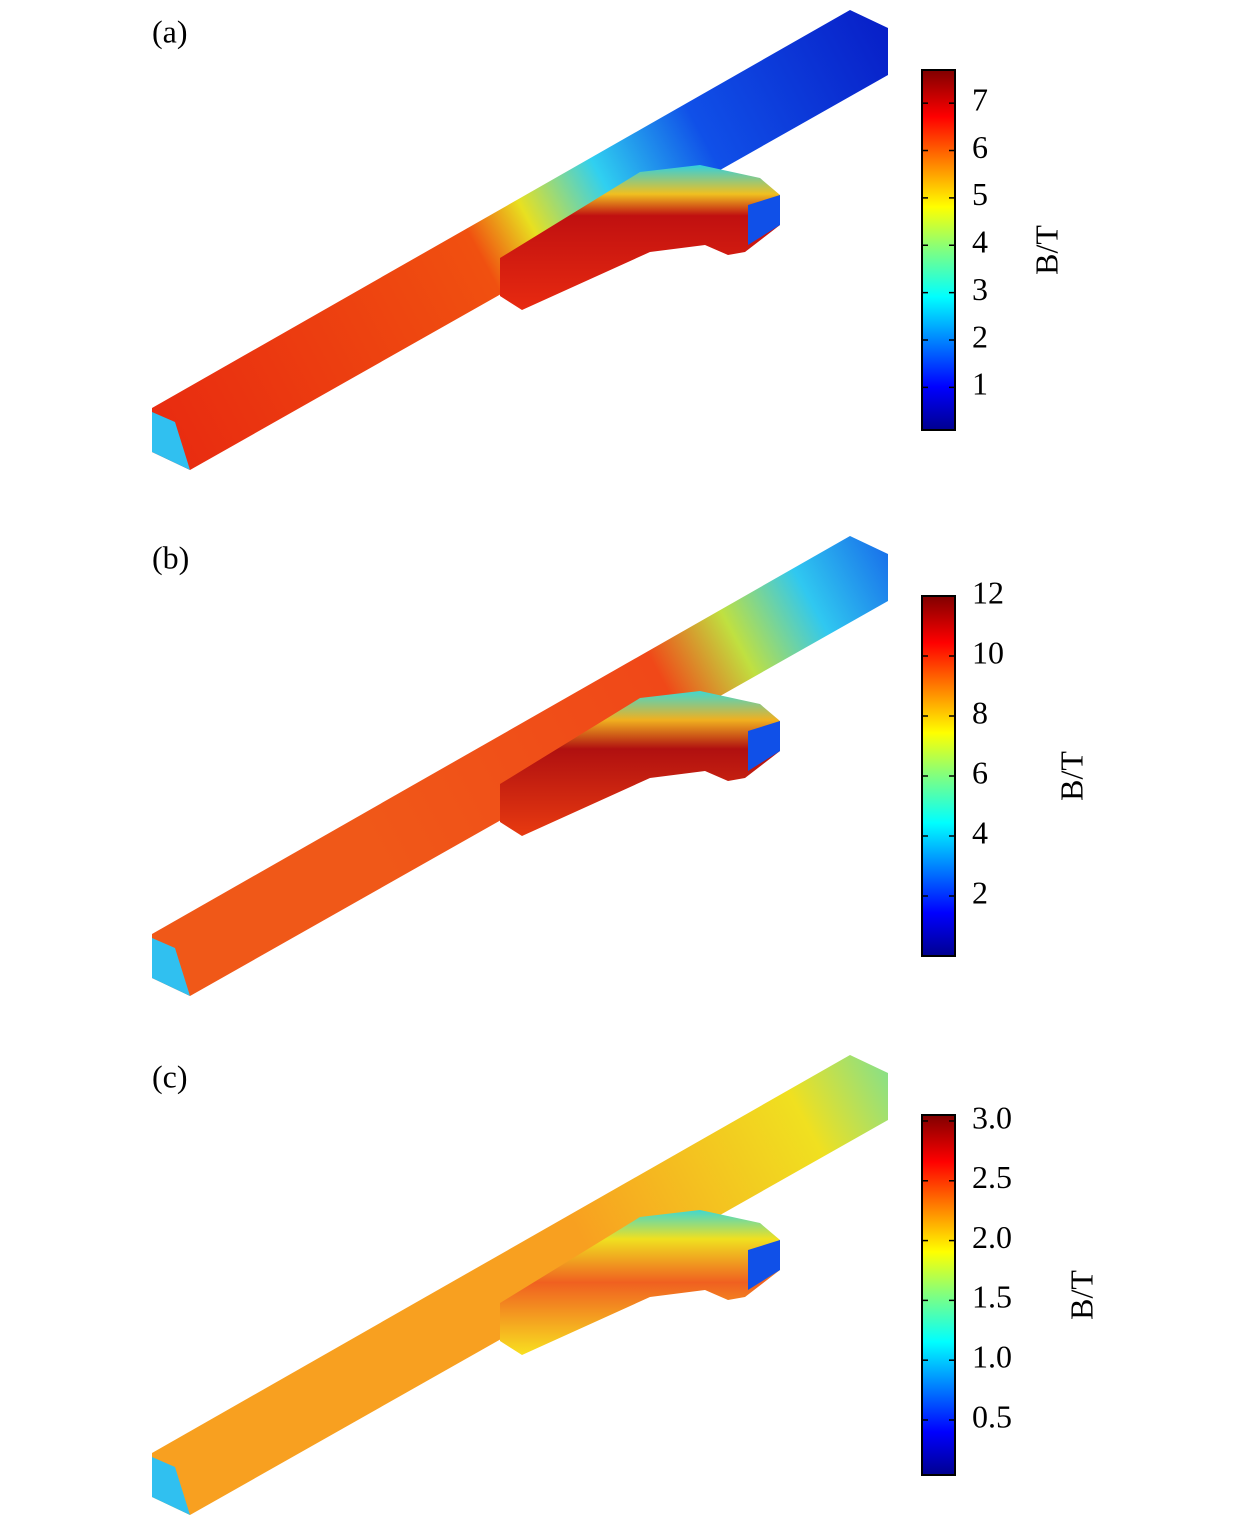 This screenshot has width=1260, height=1528. What do you see at coordinates (988, 592) in the screenshot?
I see `colorbar-tick-label: 12` at bounding box center [988, 592].